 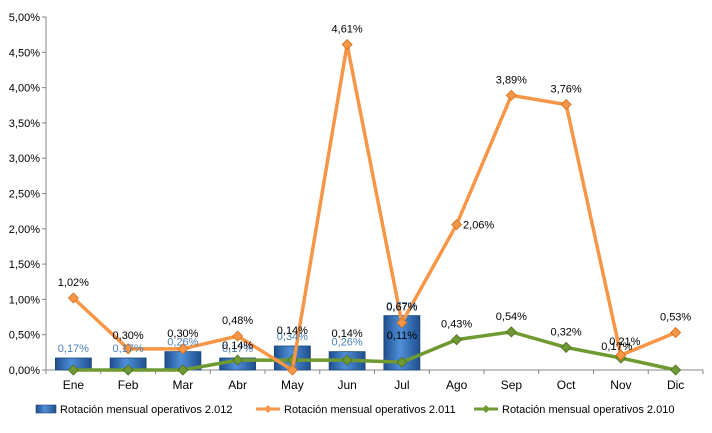 I want to click on x-tick-label: Abr, so click(x=237, y=385).